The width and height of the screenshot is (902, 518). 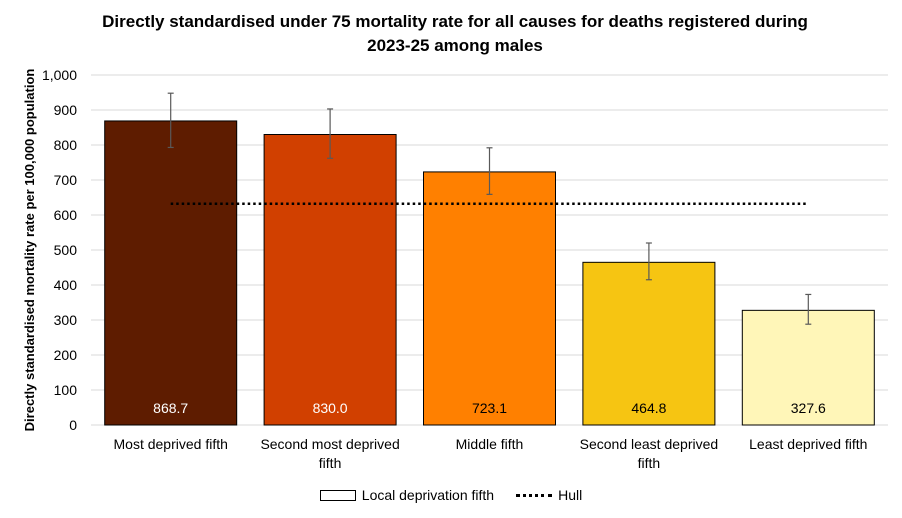 I want to click on legend-item-line: Hull, so click(x=549, y=495).